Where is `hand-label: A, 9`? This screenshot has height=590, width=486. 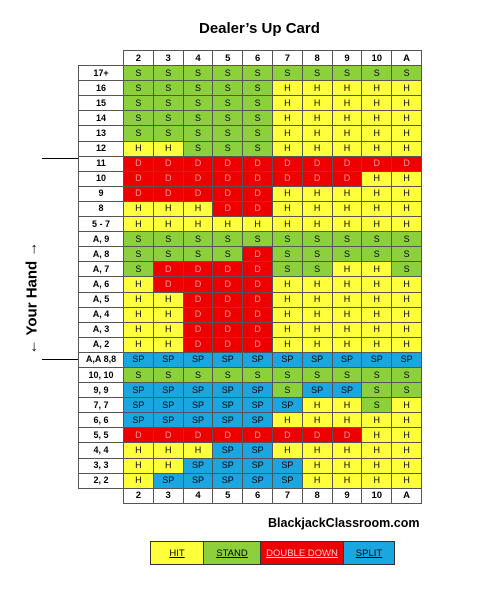 hand-label: A, 9 is located at coordinates (101, 239).